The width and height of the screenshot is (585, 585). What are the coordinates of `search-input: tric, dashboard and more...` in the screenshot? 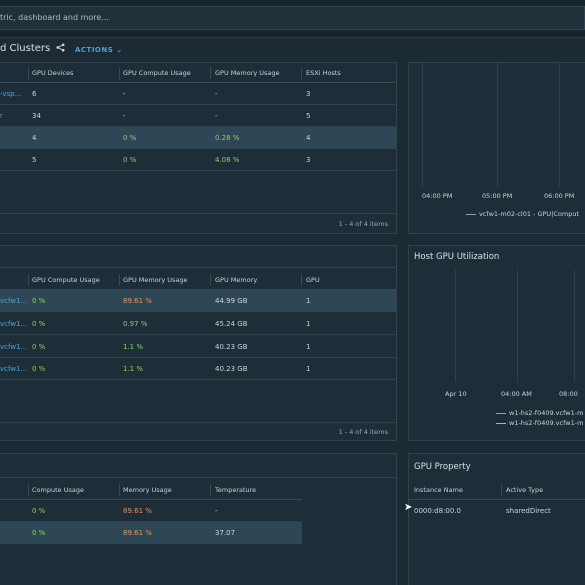 It's located at (292, 18).